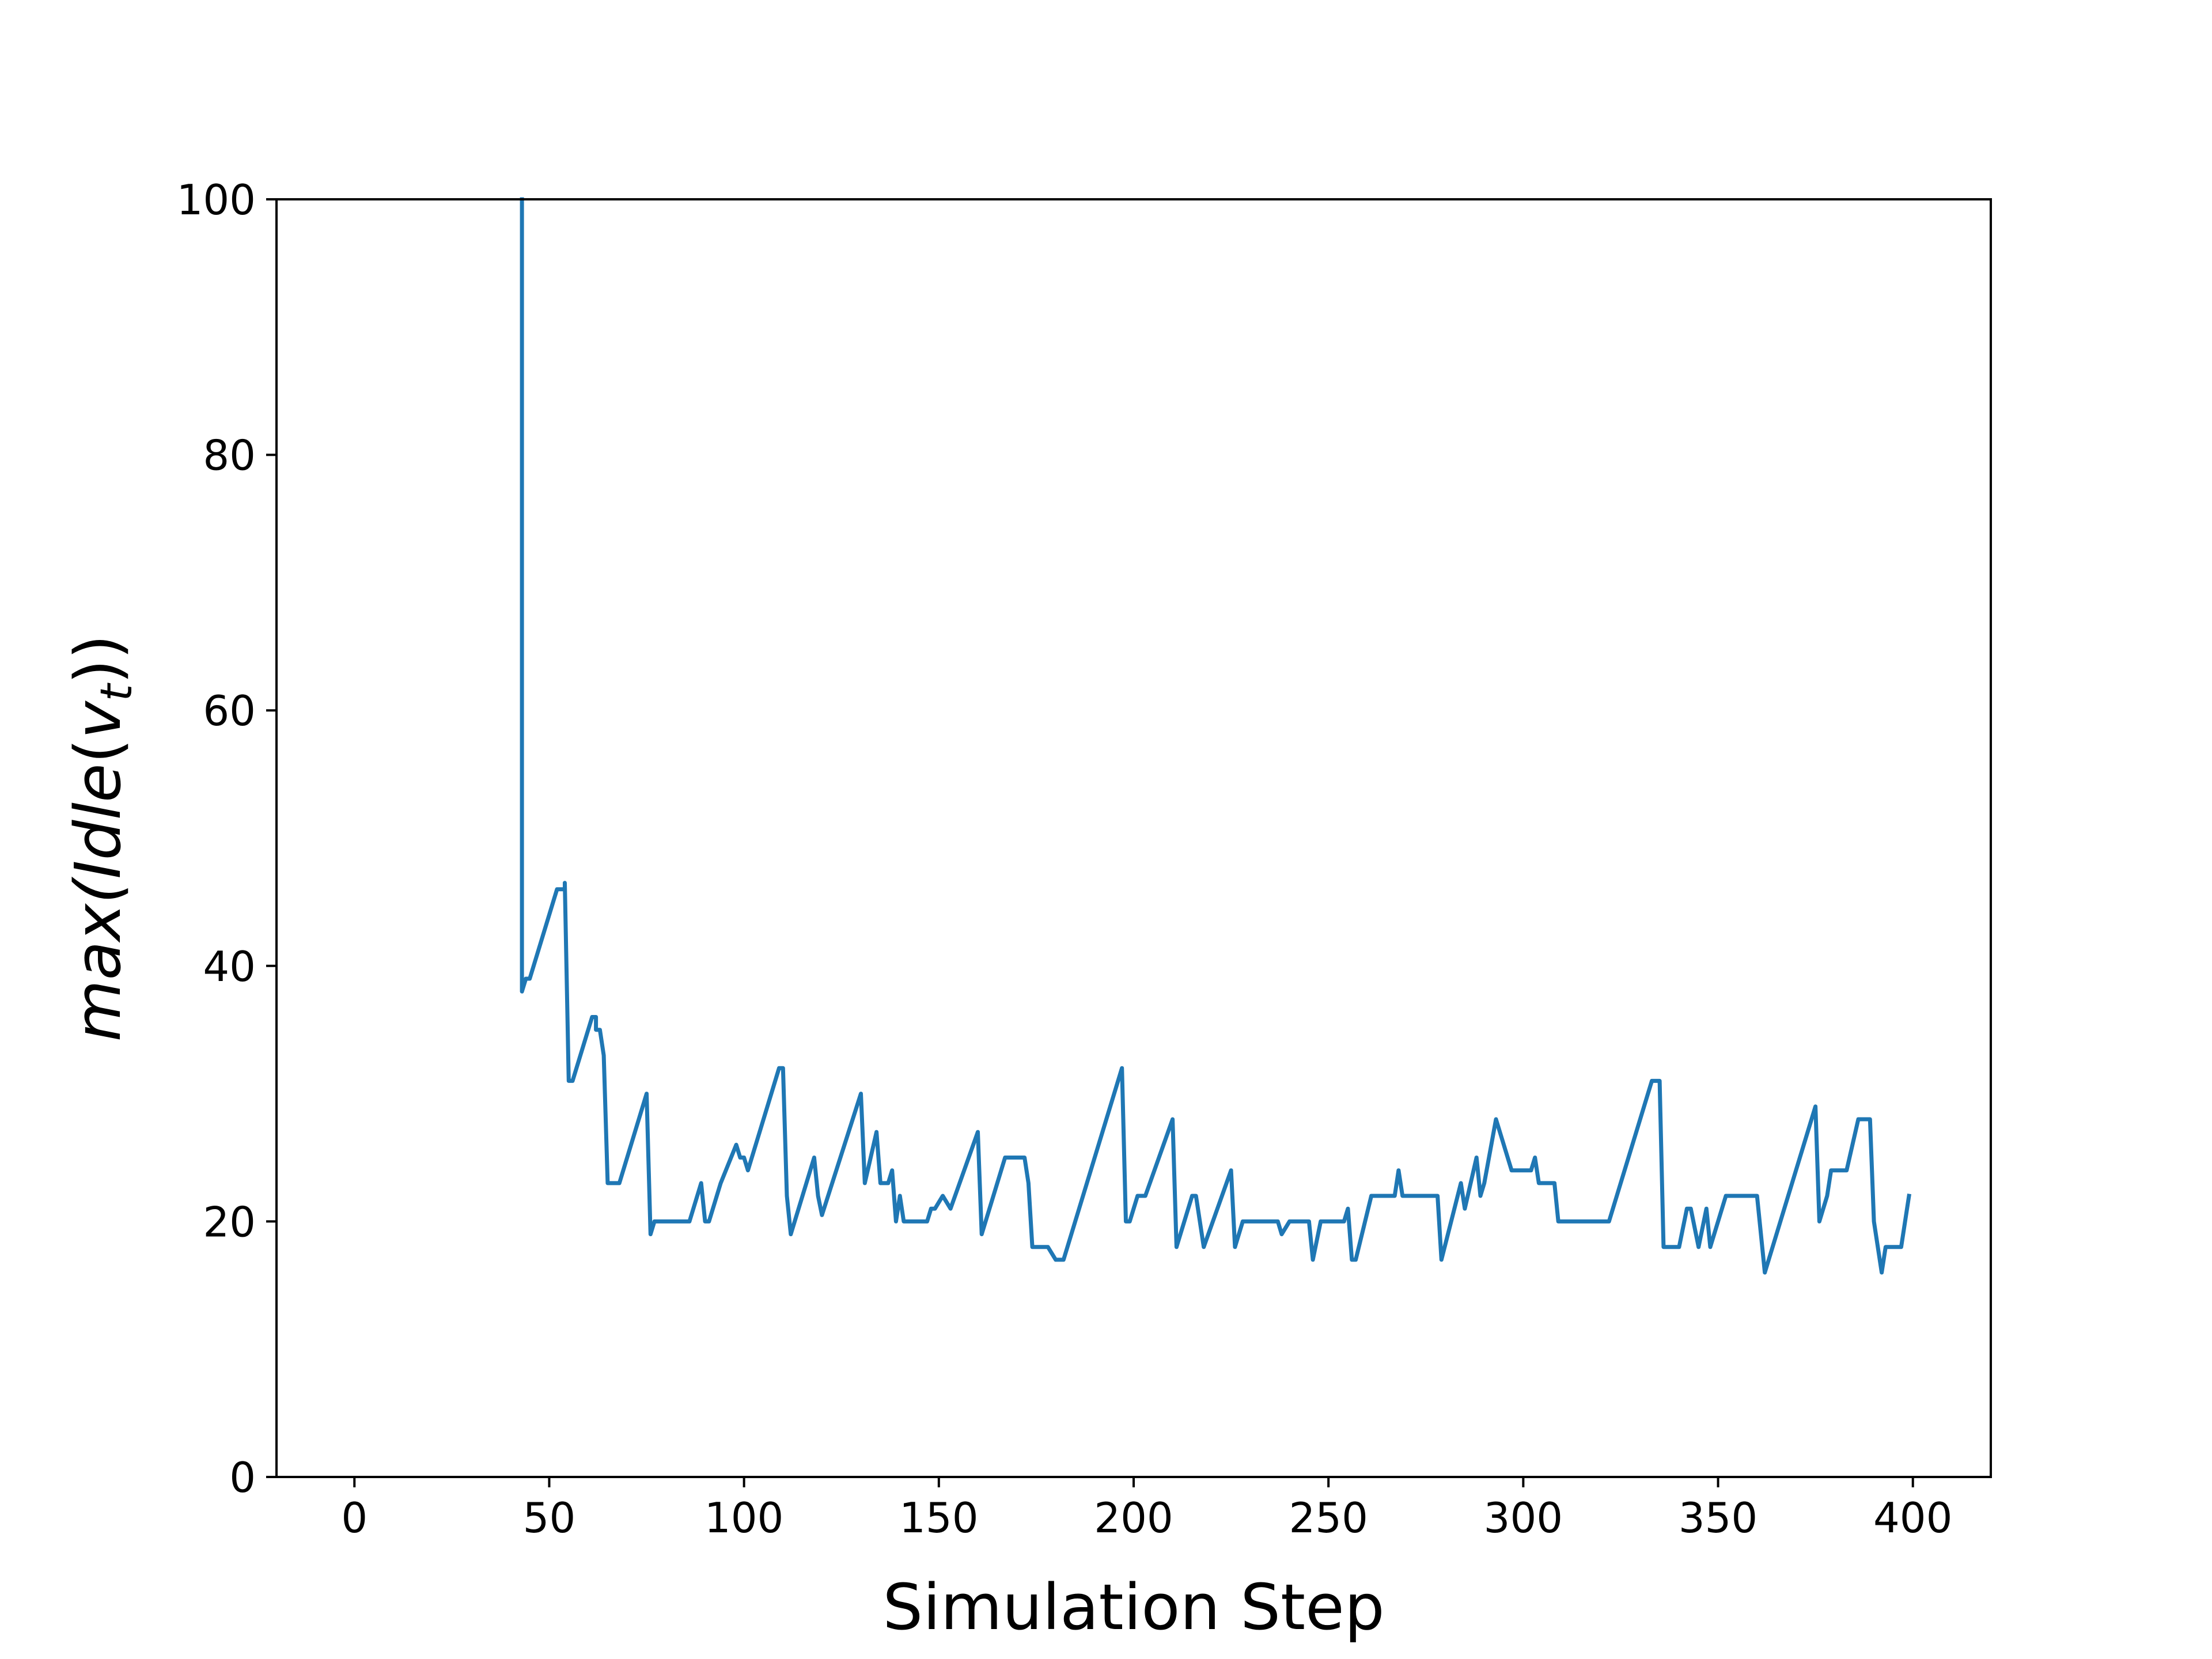 This screenshot has width=2212, height=1659. What do you see at coordinates (354, 1518) in the screenshot?
I see `x-tick-label: 0` at bounding box center [354, 1518].